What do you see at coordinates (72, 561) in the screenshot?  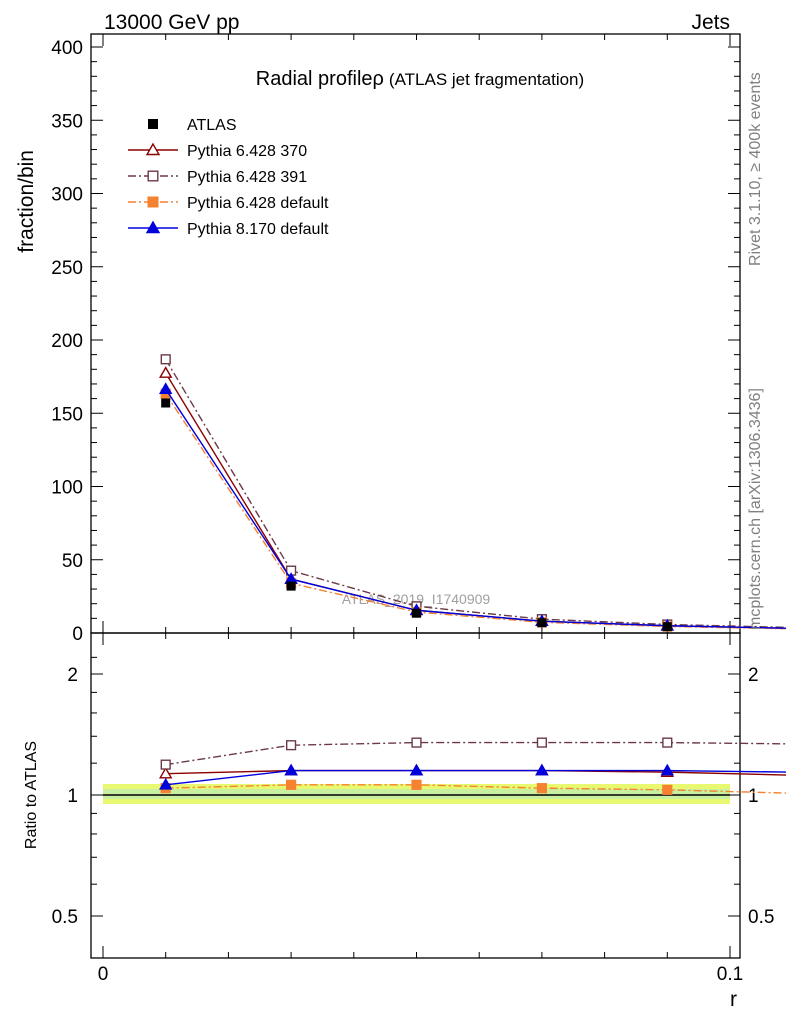 I see `y-tick-label-top: 50` at bounding box center [72, 561].